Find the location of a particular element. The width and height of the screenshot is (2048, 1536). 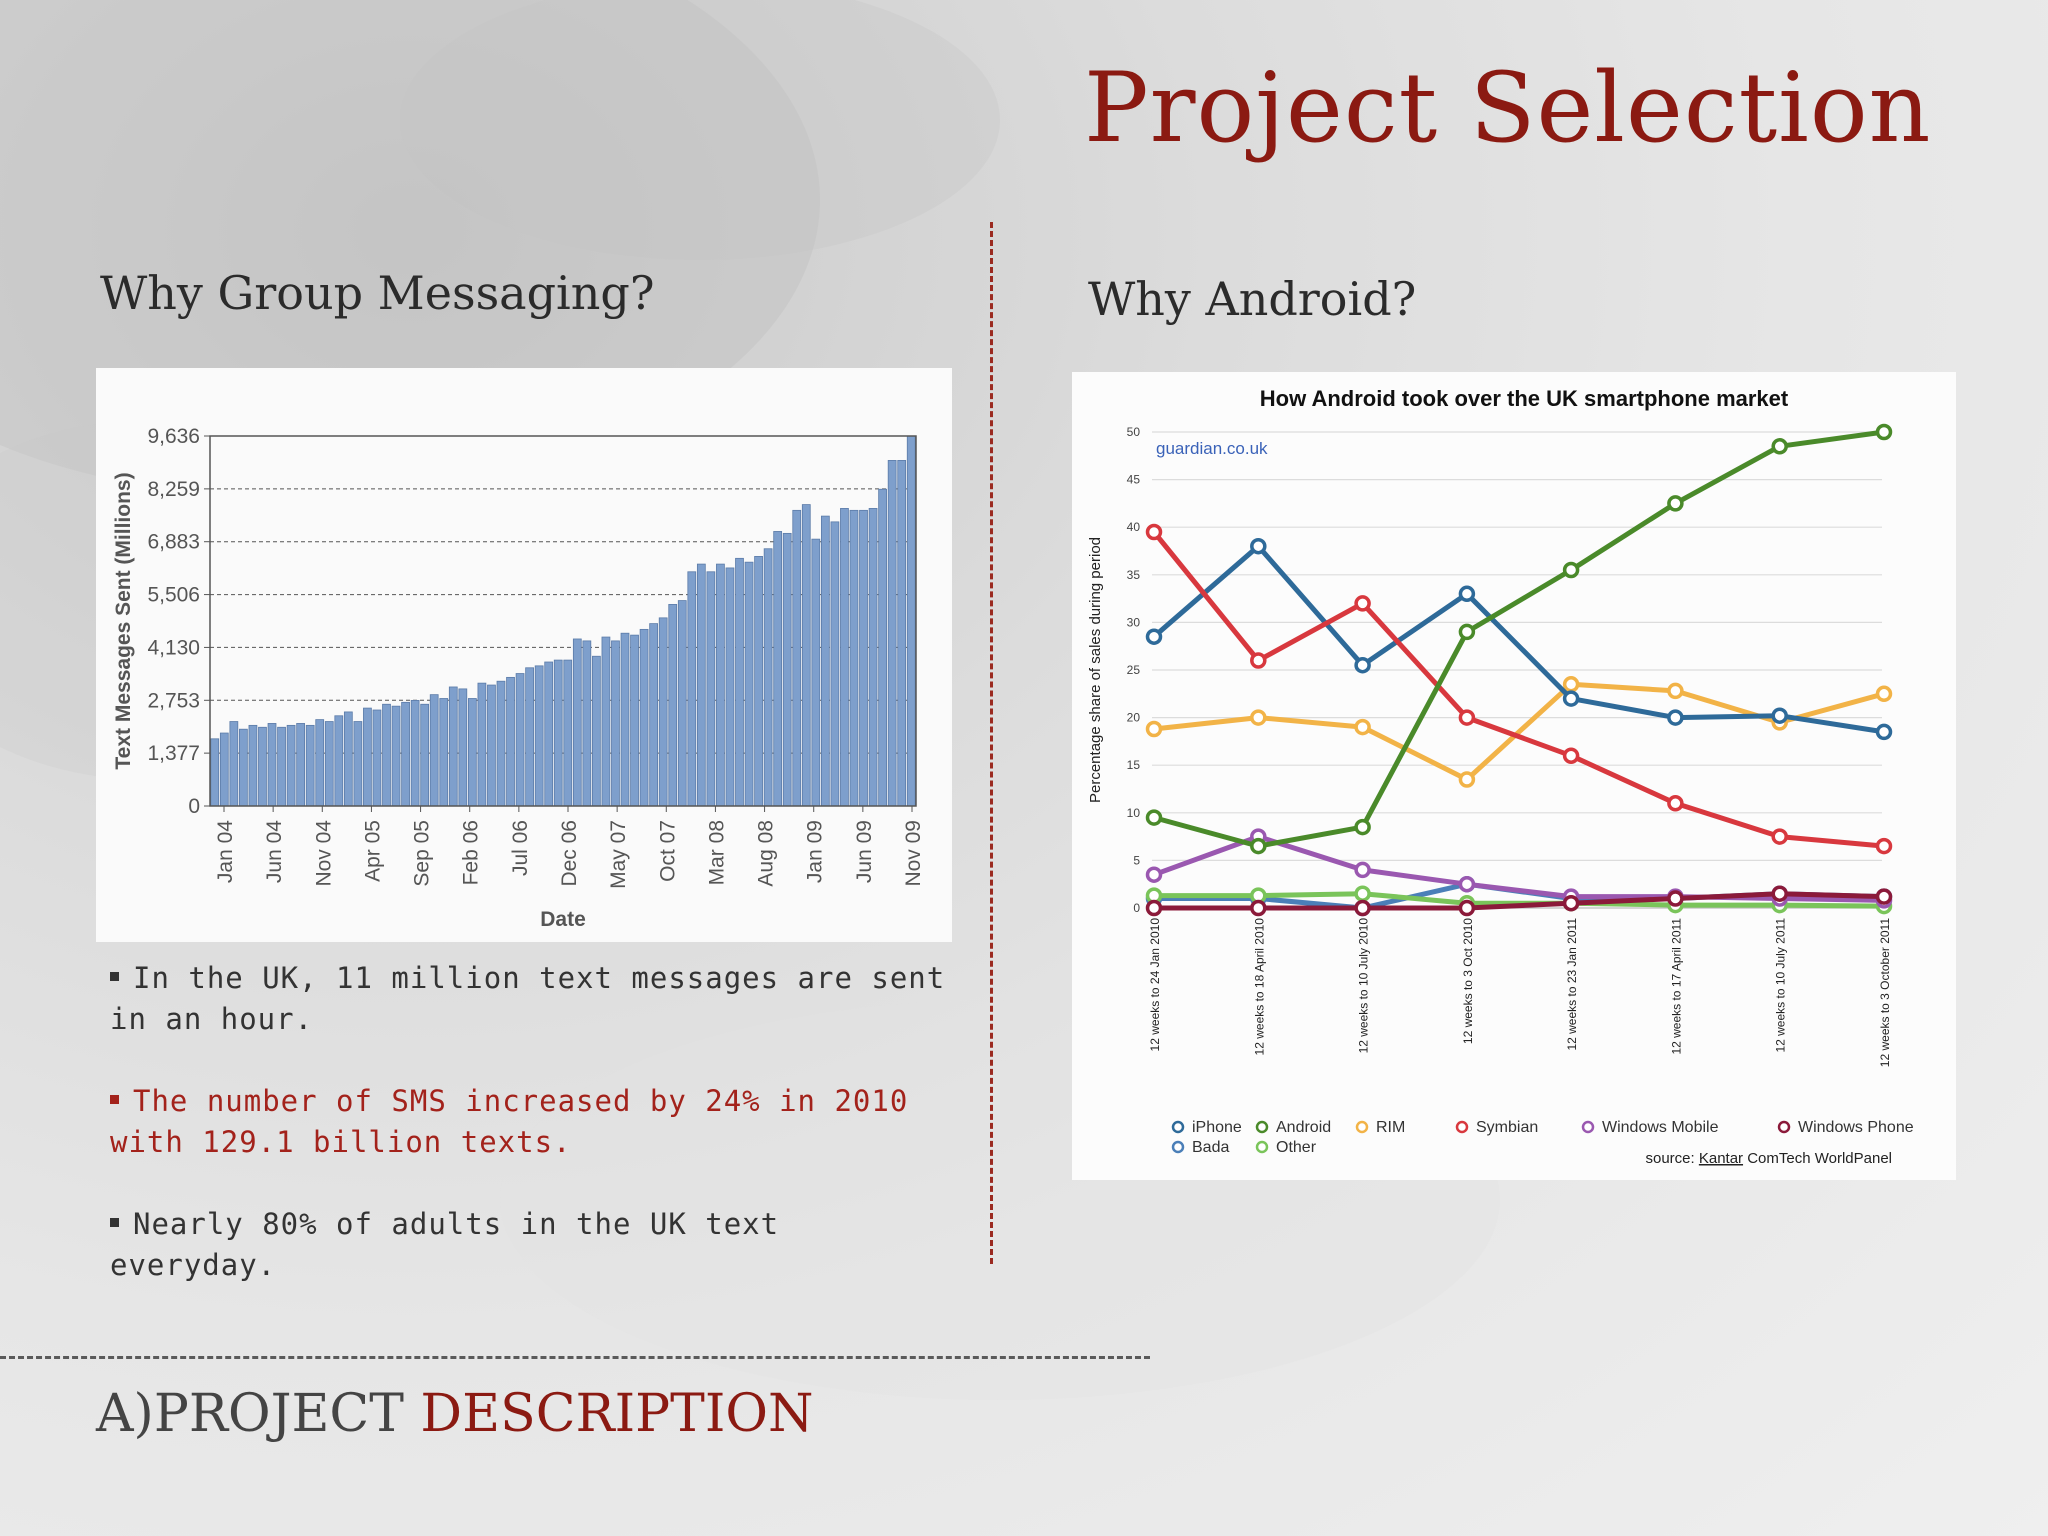

legend-label: Bada is located at coordinates (1210, 1147).